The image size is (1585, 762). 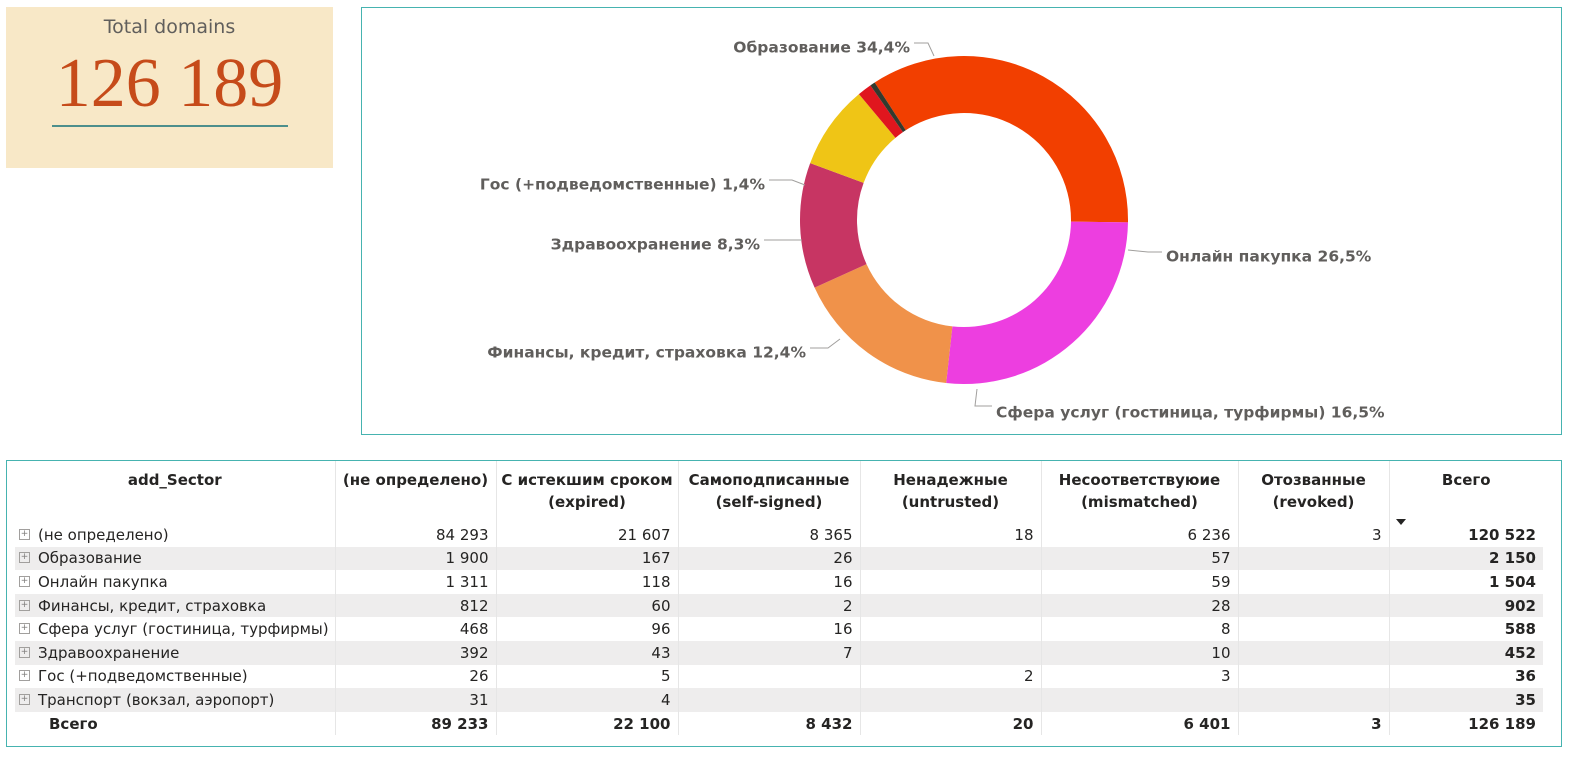 I want to click on column-header-label: Несоответствуюие (mismatched), so click(x=1139, y=491).